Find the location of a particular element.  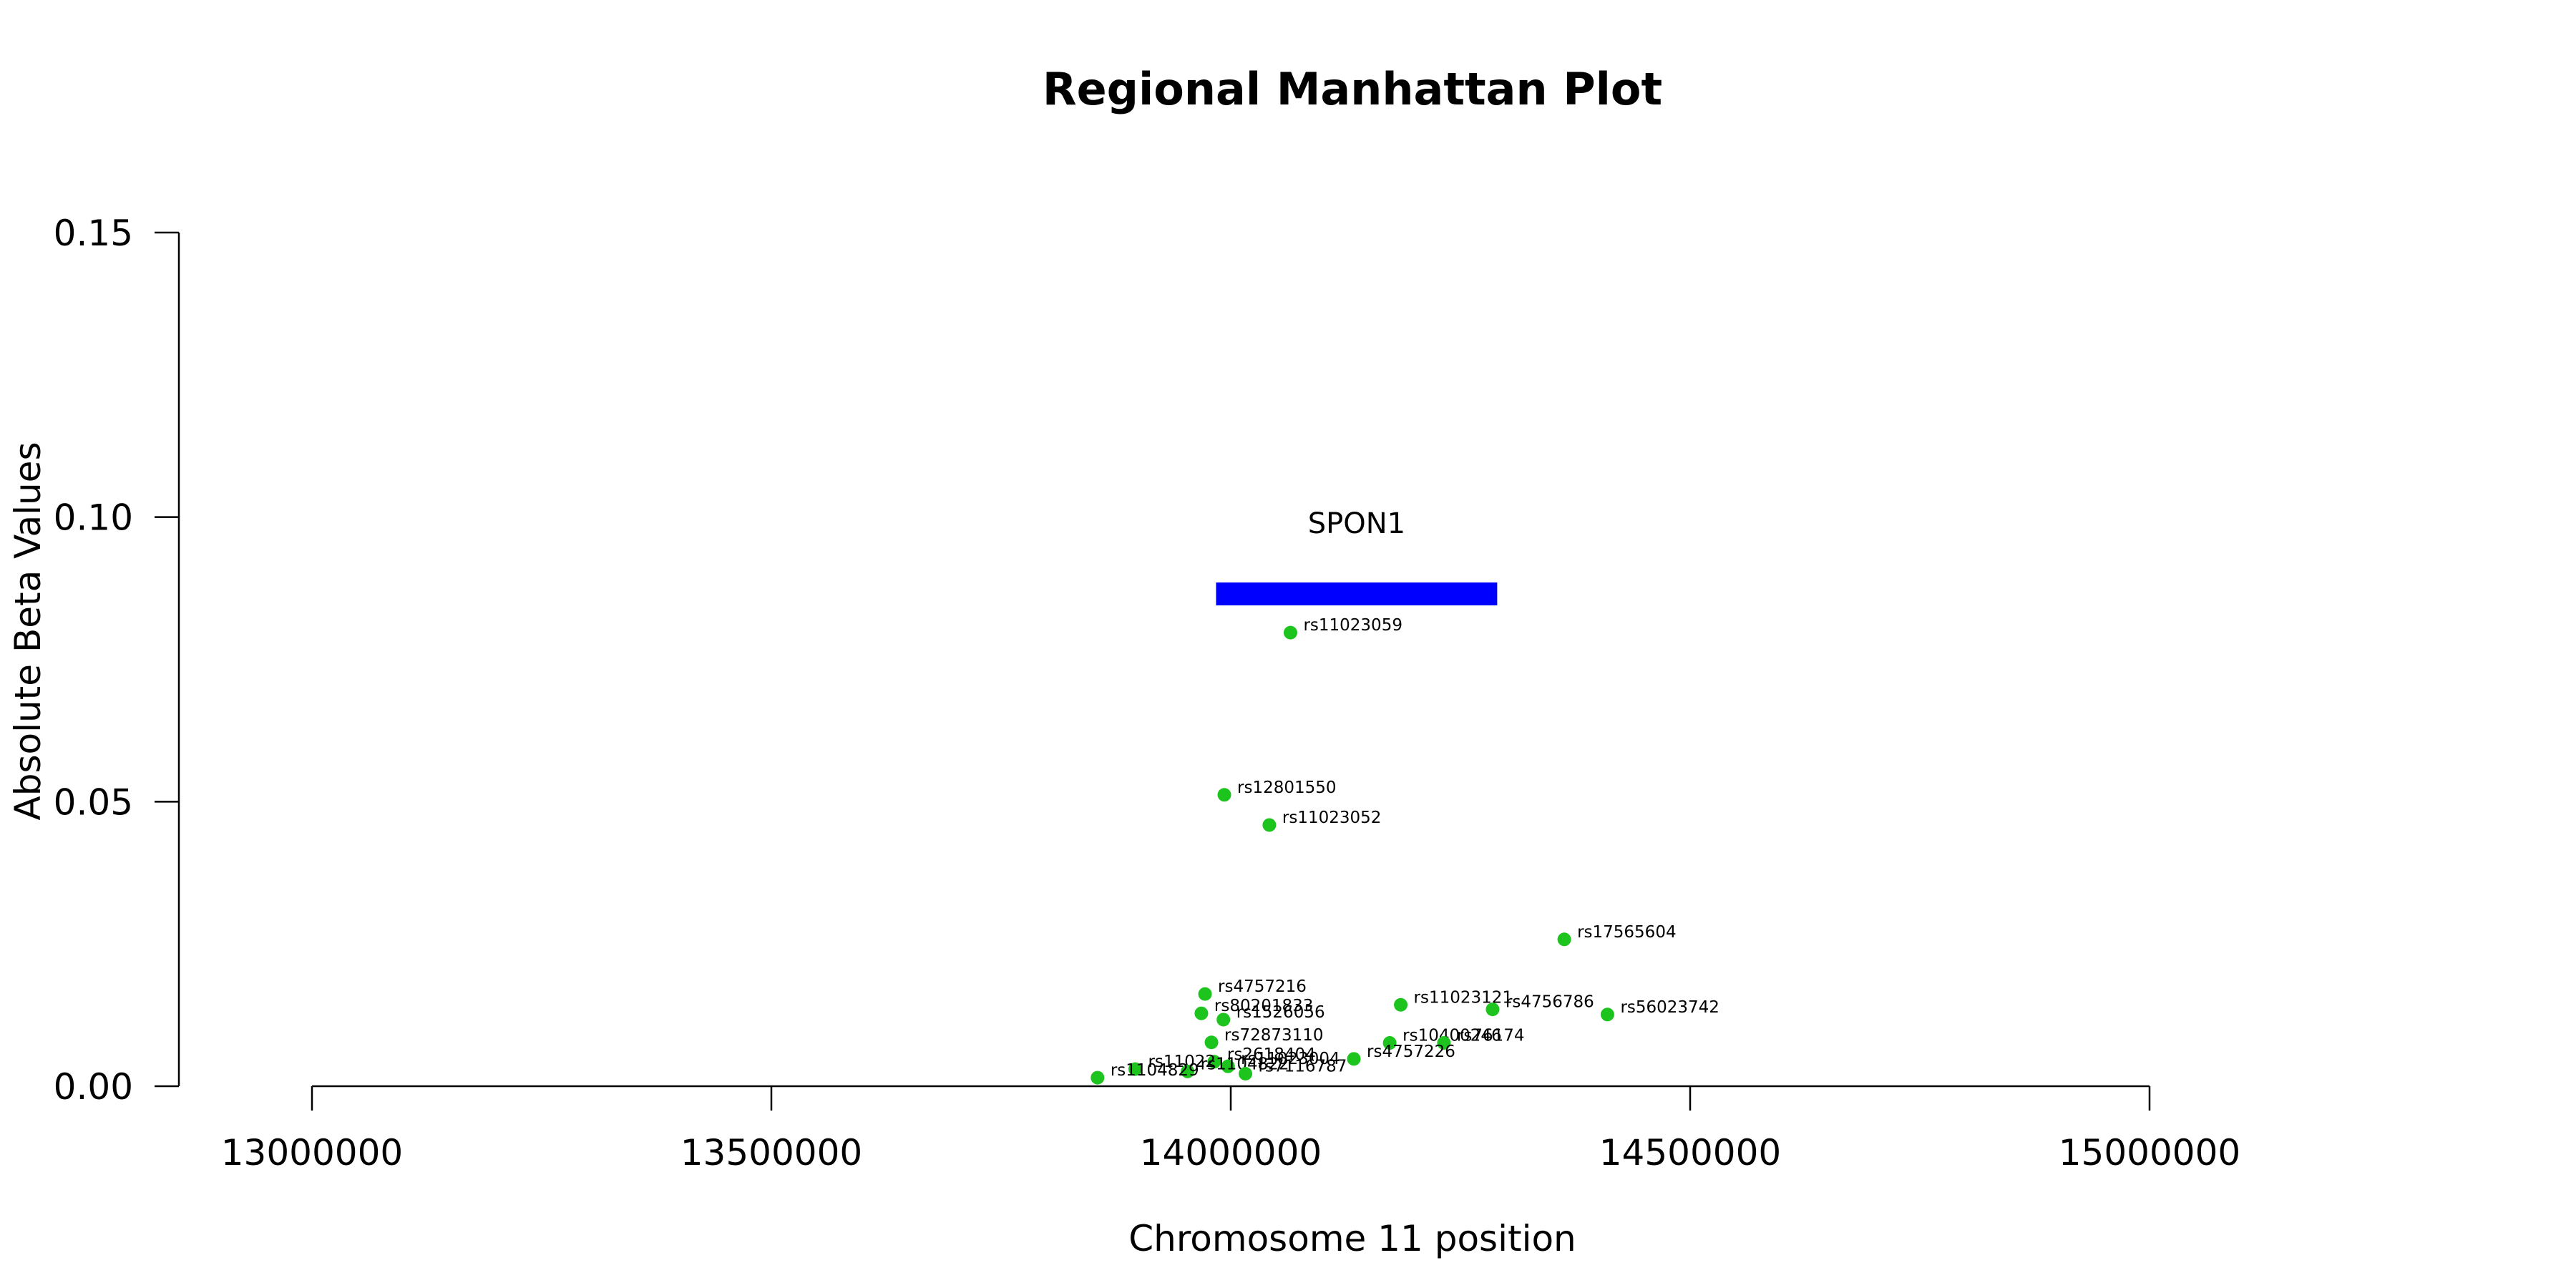

x-tick-label: 14500000 is located at coordinates (1690, 1153).